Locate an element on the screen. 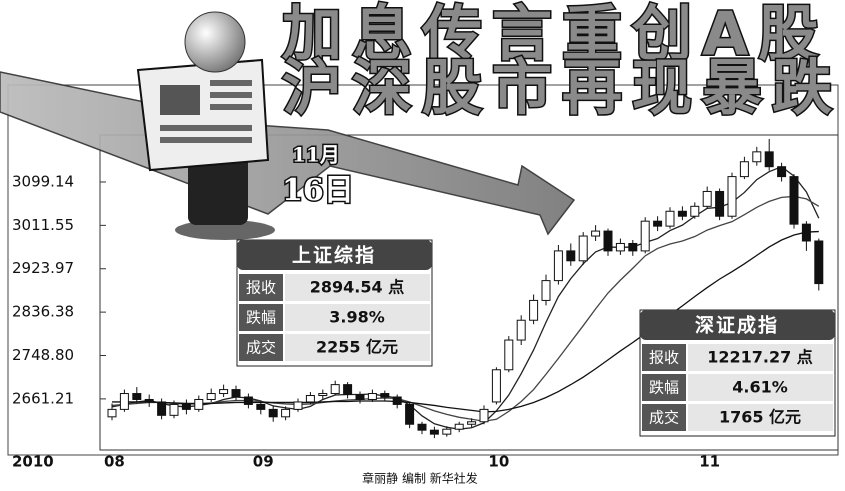 The height and width of the screenshot is (491, 845). credit: 章丽静 编制 新华社发 is located at coordinates (420, 478).